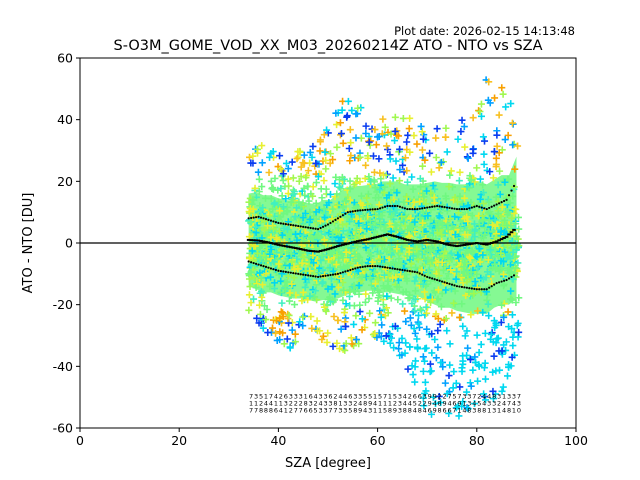 This screenshot has height=480, width=640. What do you see at coordinates (459, 410) in the screenshot?
I see `count-label: 1` at bounding box center [459, 410].